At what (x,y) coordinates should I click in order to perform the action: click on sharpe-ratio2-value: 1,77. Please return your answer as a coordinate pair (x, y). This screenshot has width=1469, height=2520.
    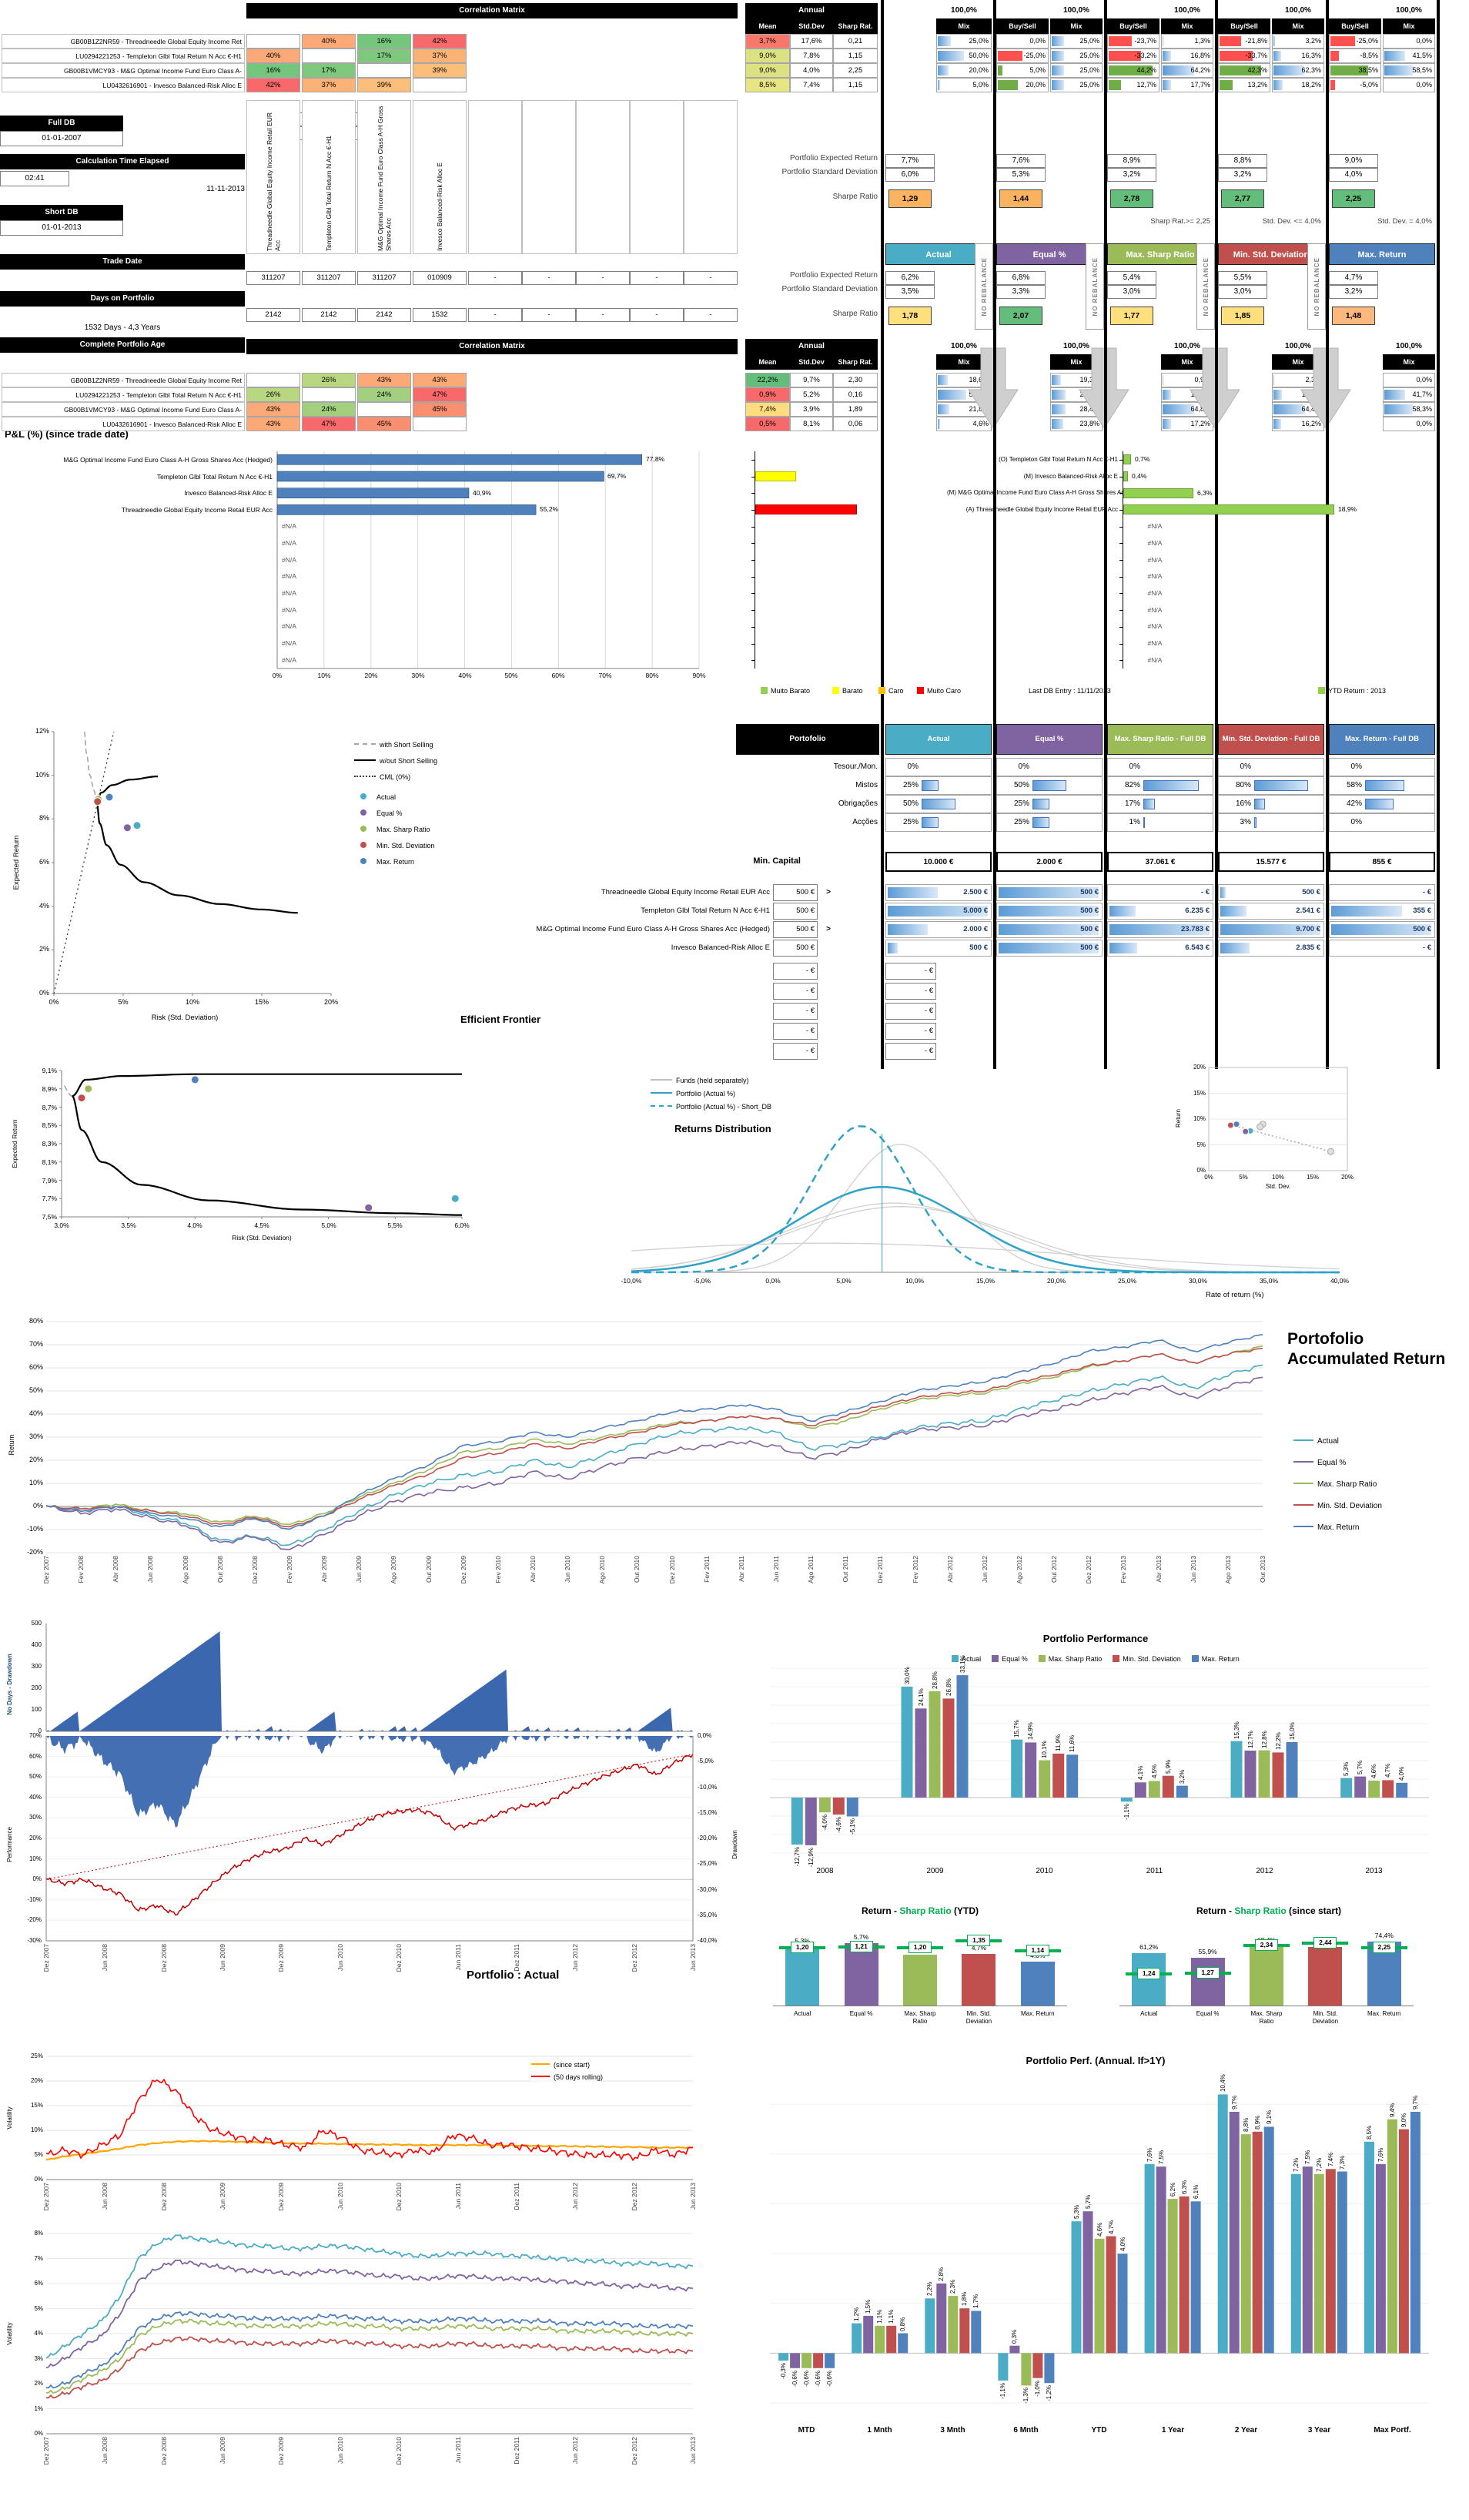
    Looking at the image, I should click on (1131, 316).